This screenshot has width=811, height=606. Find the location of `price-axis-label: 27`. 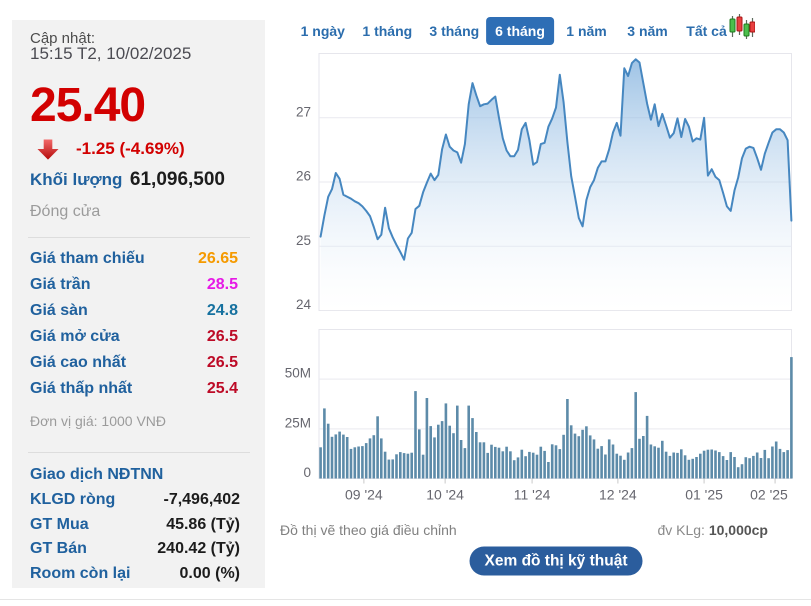

price-axis-label: 27 is located at coordinates (303, 111).